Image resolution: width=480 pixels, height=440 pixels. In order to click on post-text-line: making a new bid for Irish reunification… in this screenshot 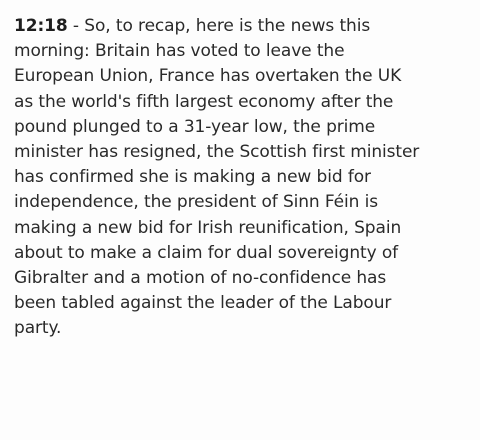, I will do `click(208, 227)`.